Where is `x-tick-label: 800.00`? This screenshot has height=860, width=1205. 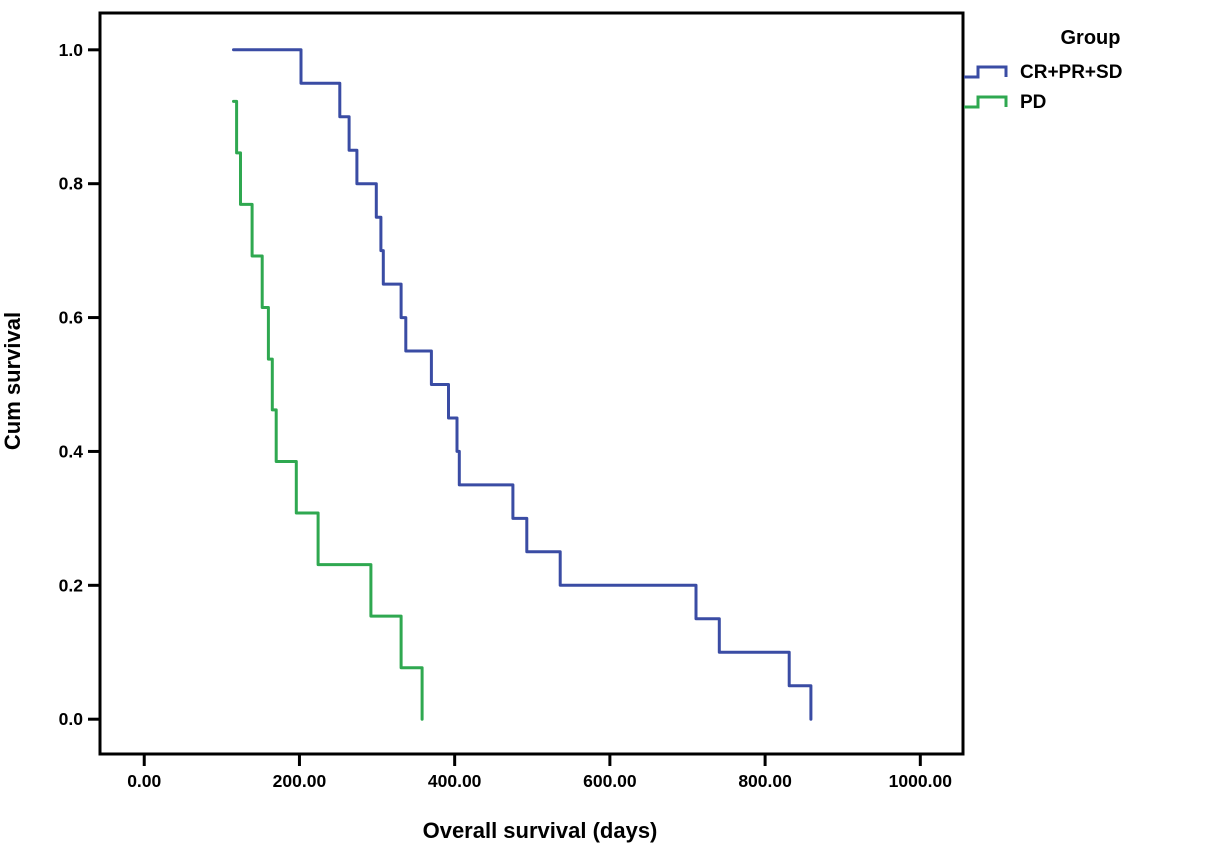 x-tick-label: 800.00 is located at coordinates (765, 781).